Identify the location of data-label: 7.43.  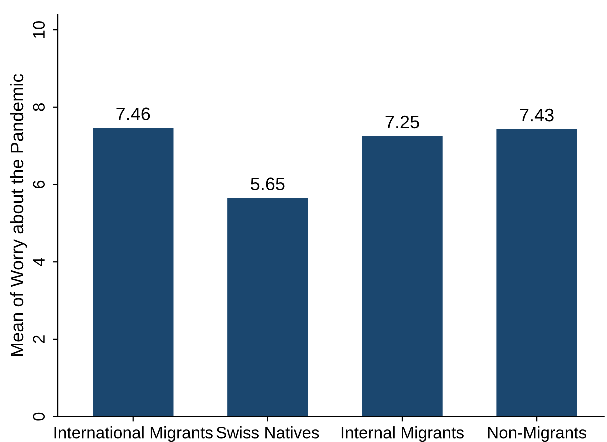
(537, 115).